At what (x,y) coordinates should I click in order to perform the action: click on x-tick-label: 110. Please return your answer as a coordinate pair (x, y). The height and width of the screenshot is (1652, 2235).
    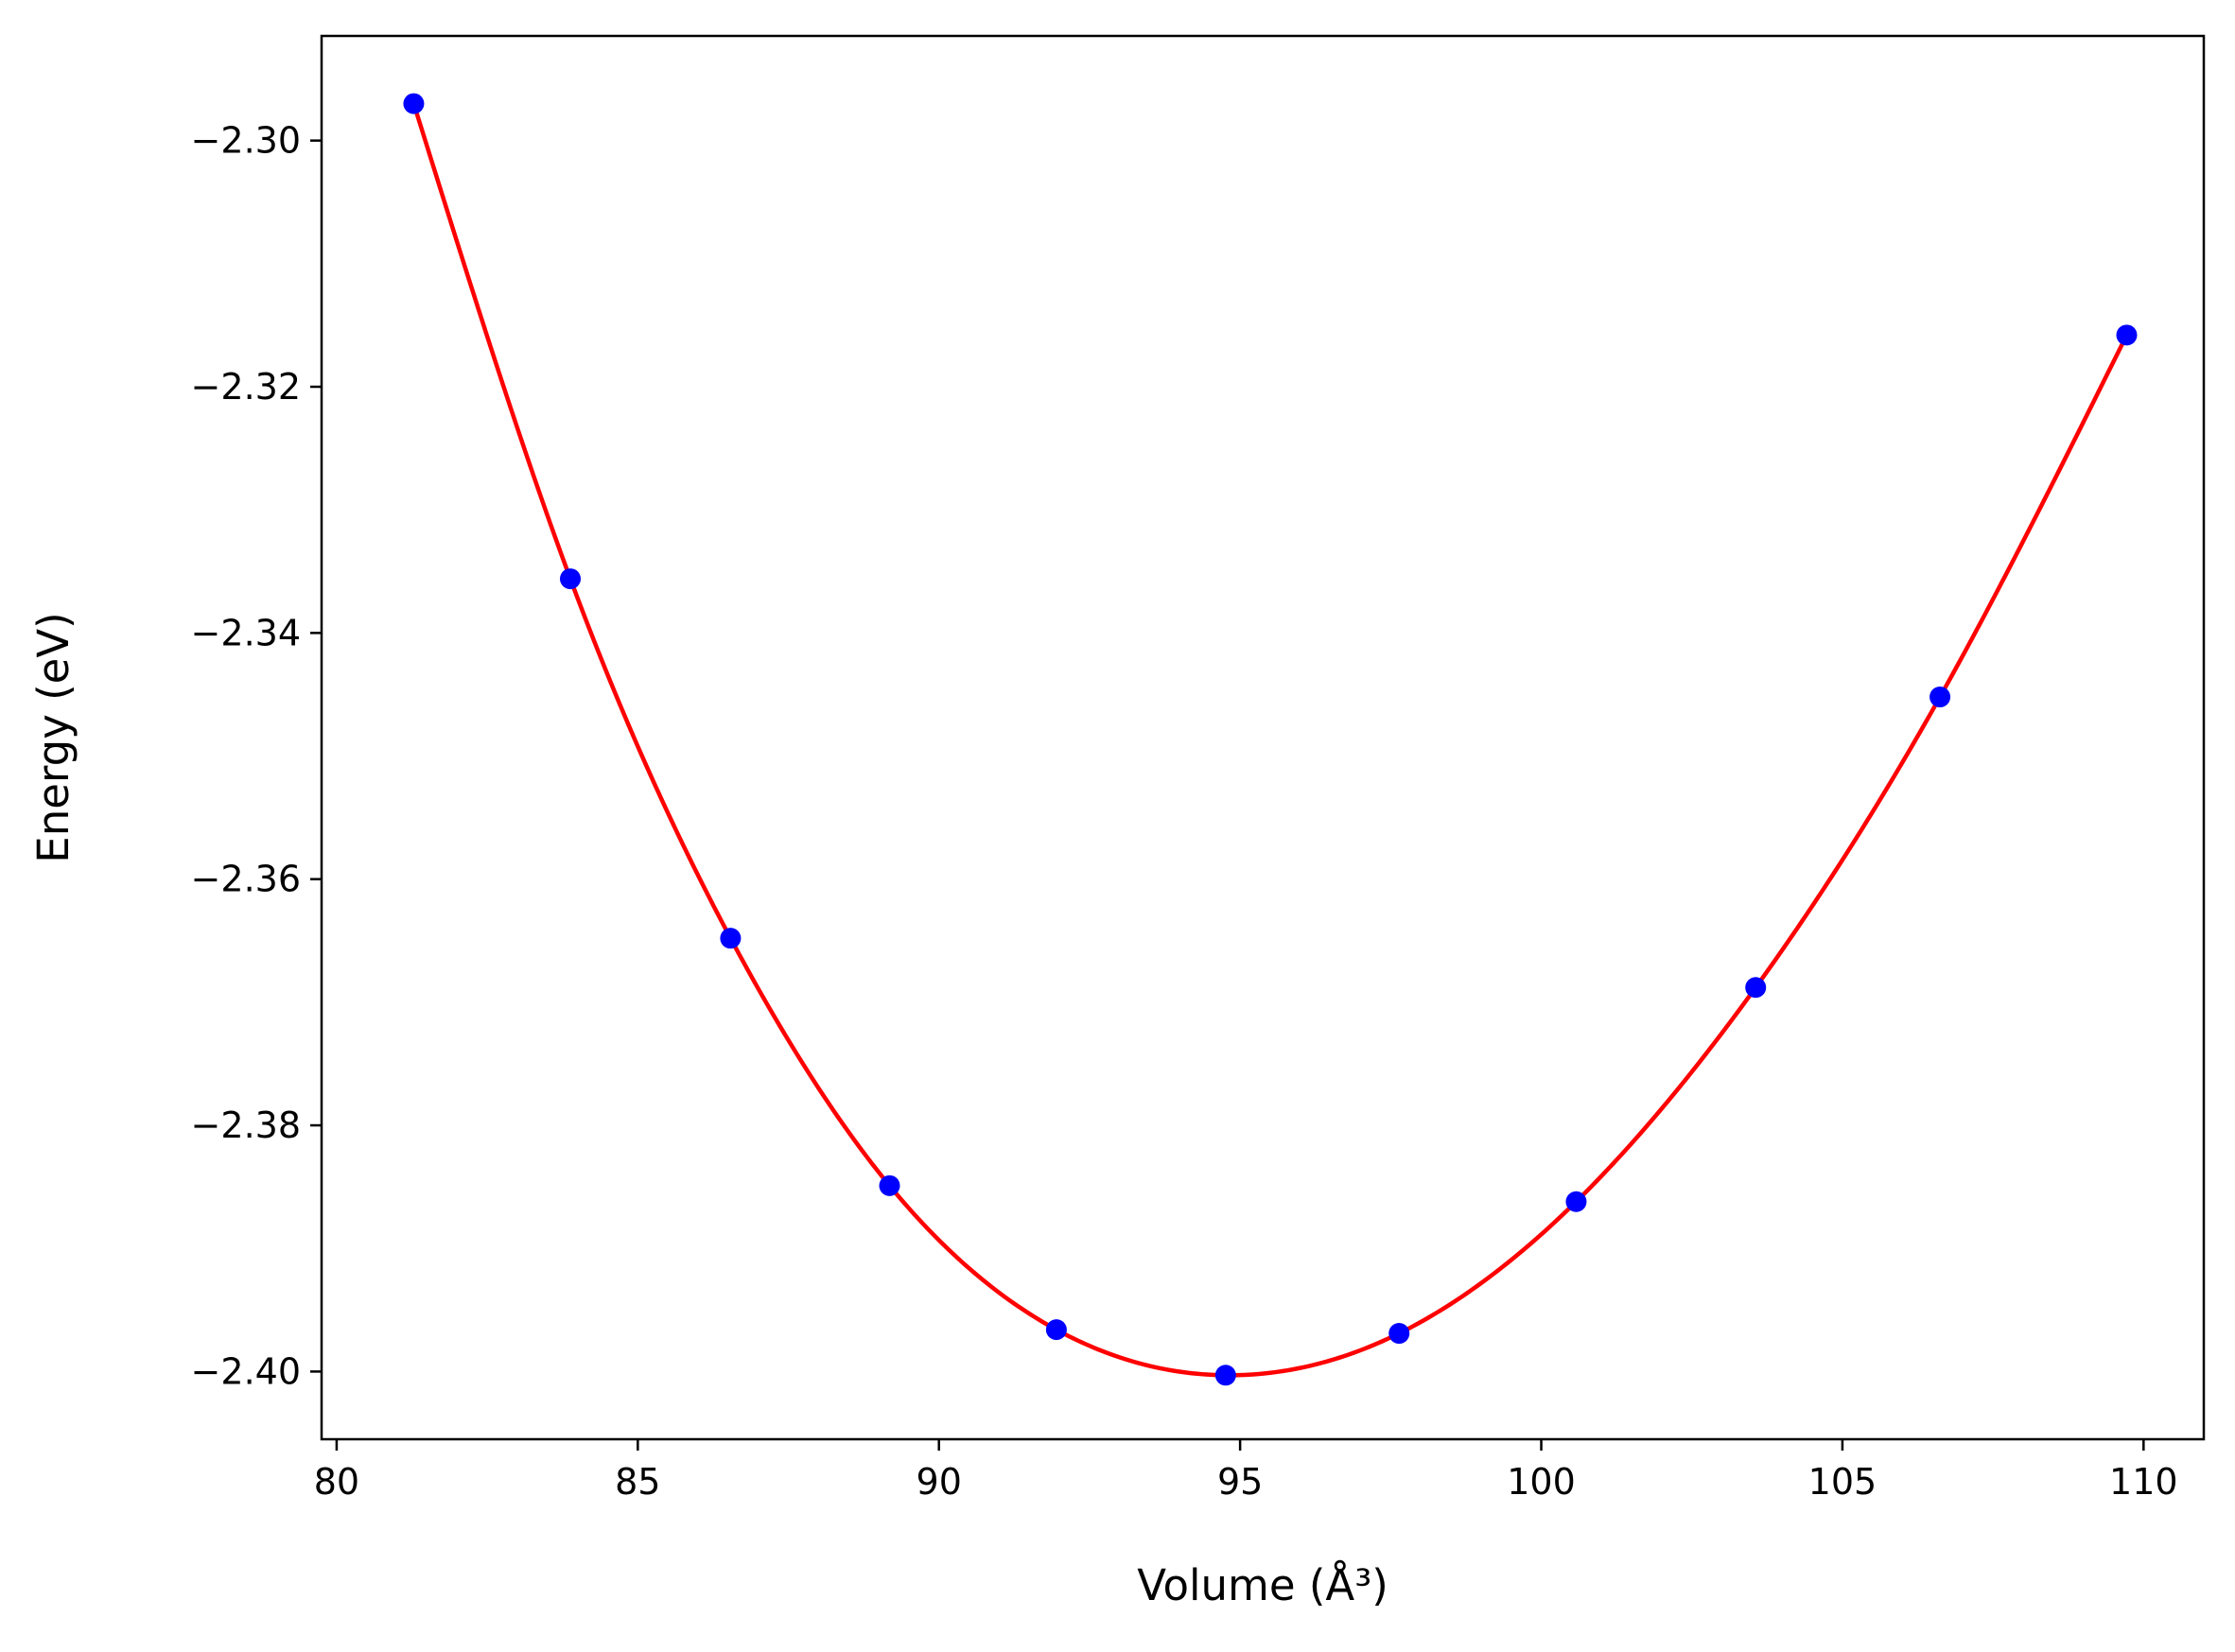
    Looking at the image, I should click on (2143, 1482).